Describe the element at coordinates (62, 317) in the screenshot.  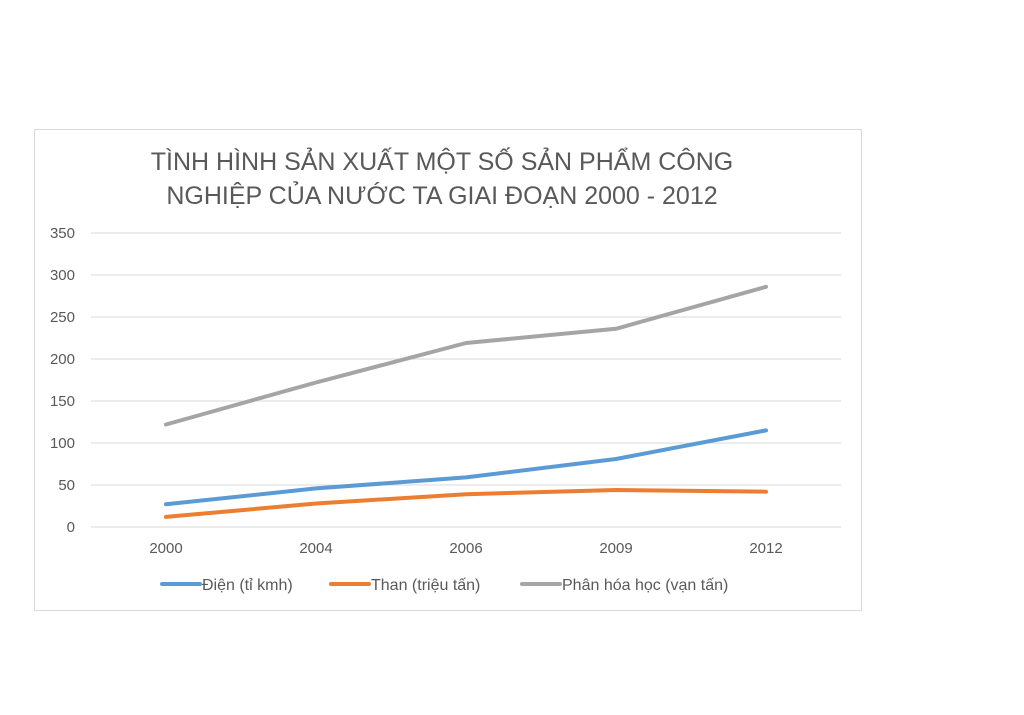
I see `y-tick-label: 250` at that location.